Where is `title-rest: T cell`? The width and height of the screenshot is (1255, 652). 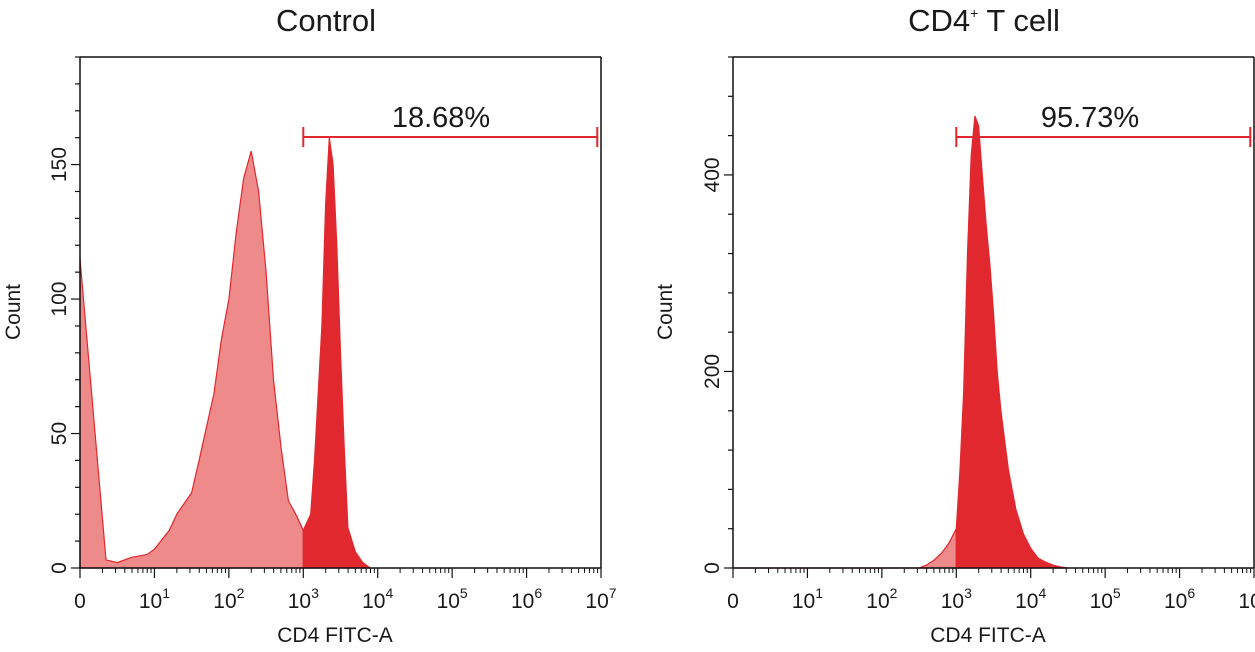
title-rest: T cell is located at coordinates (1019, 20).